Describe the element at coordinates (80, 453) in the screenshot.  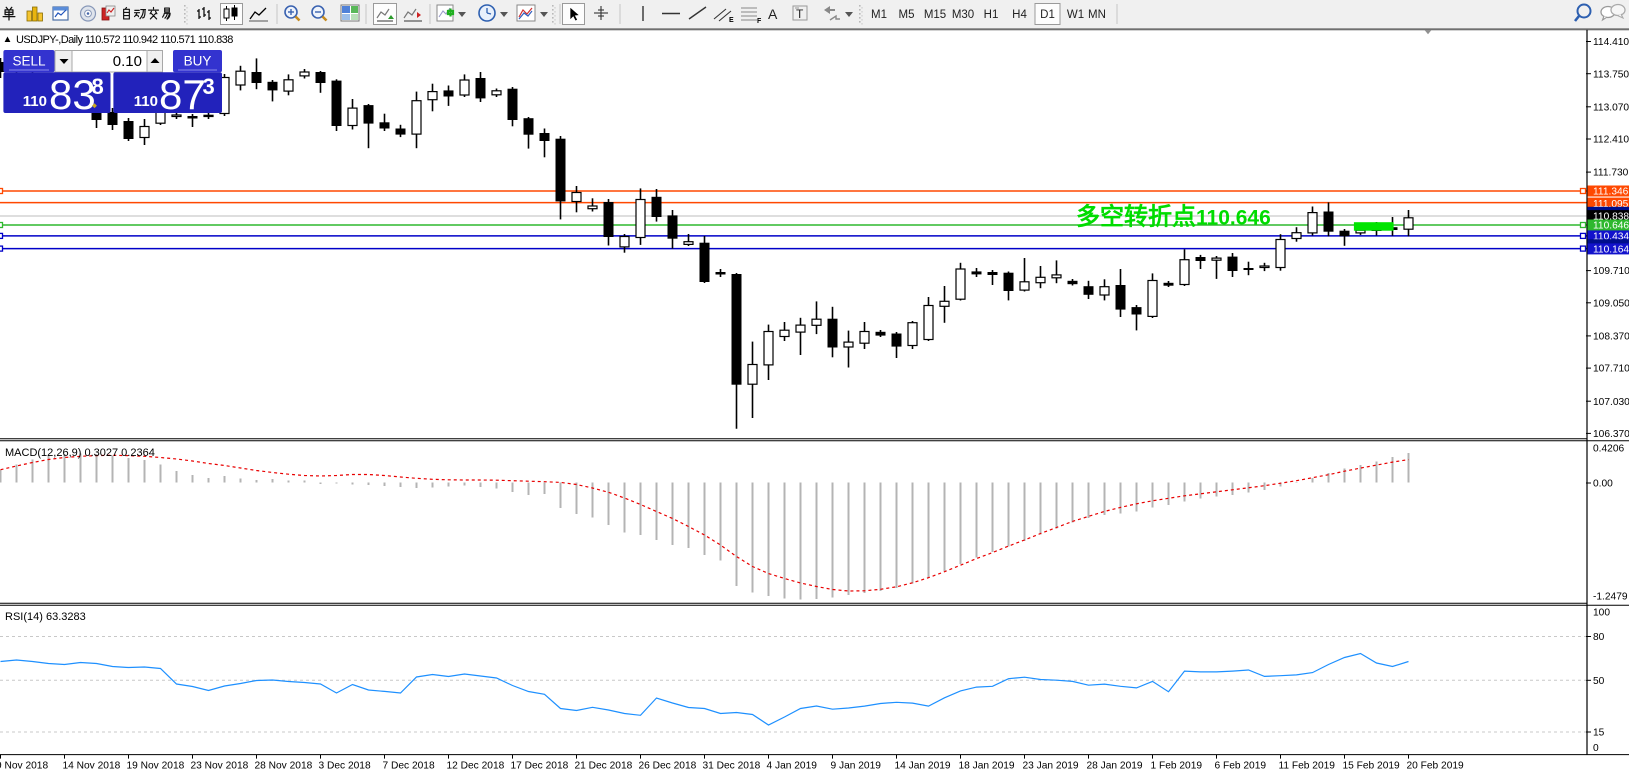
I see `svg-text: MACD(12,26,9) 0.3027 0.2364` at that location.